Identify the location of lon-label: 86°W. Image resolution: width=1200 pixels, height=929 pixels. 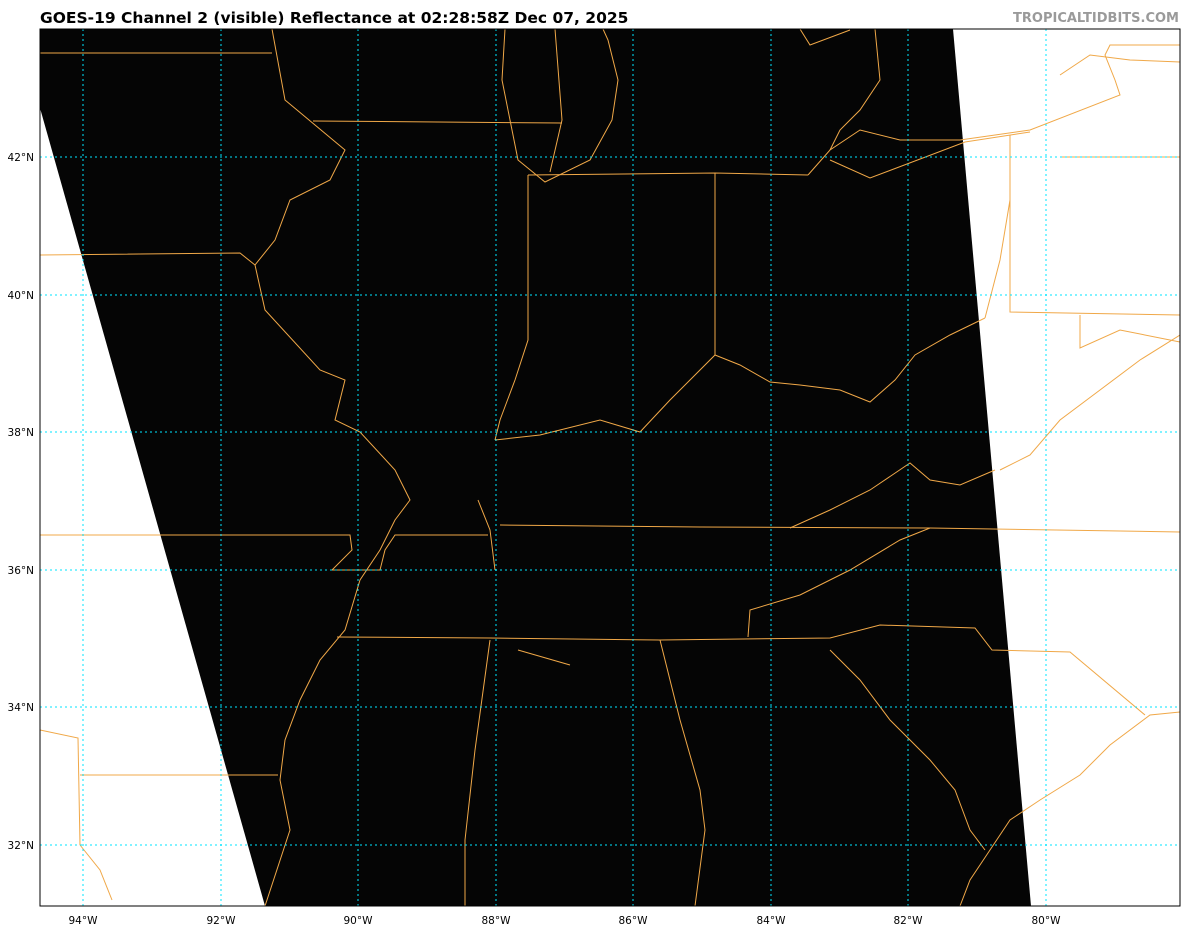
(634, 921).